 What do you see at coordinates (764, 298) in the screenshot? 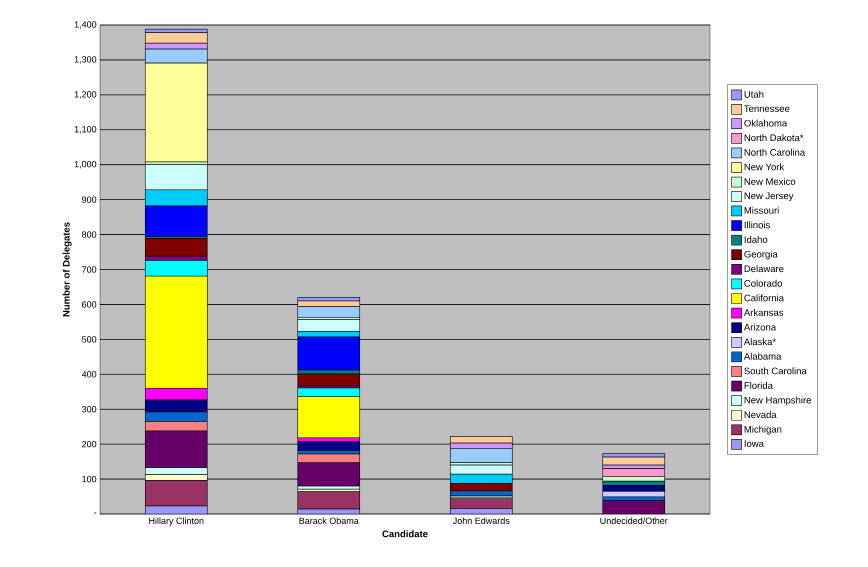
I see `legend-label: California` at bounding box center [764, 298].